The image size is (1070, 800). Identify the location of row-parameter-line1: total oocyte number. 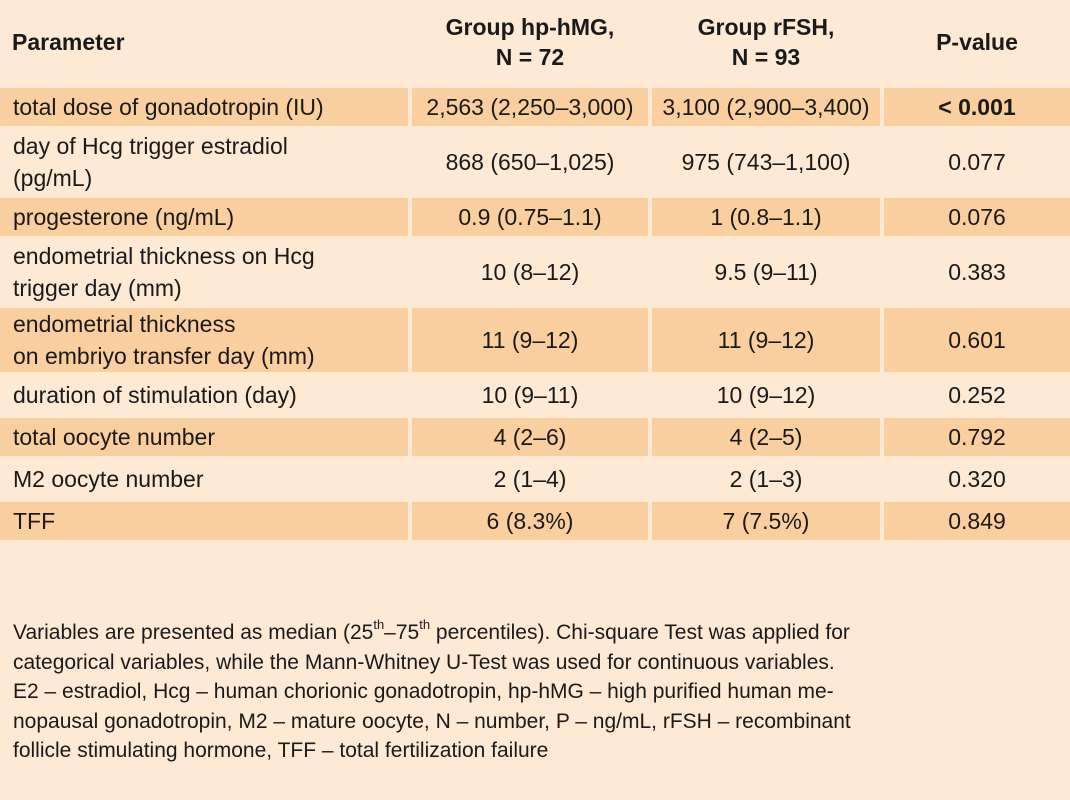
(114, 437).